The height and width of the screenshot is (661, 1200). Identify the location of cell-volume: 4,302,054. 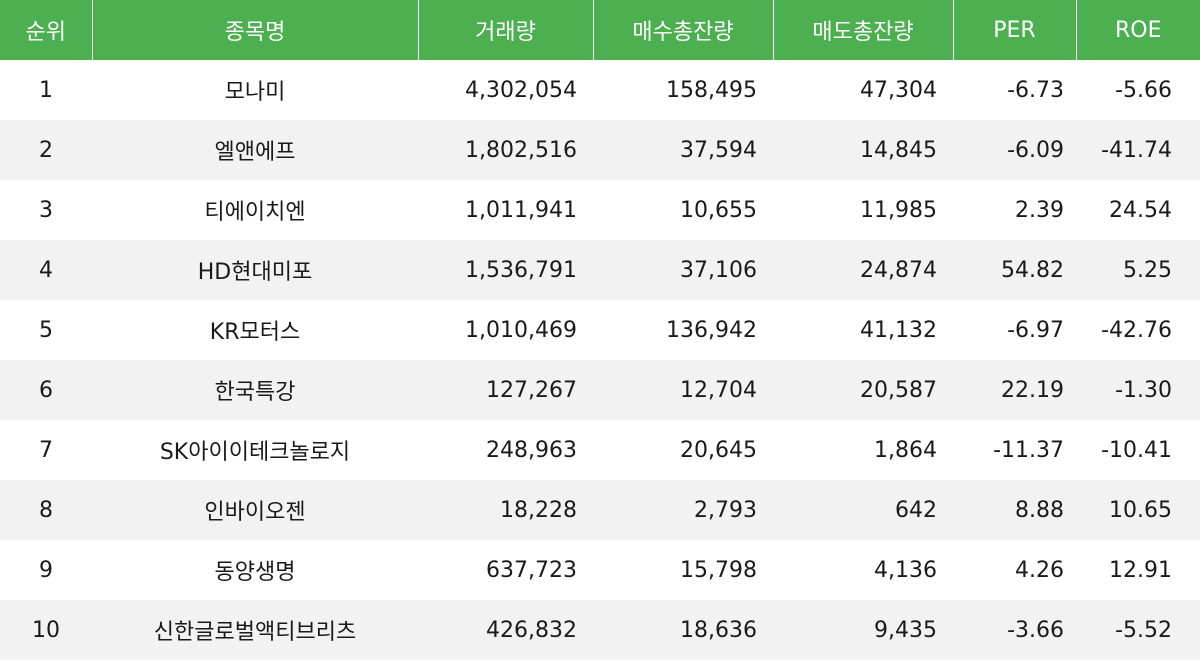
(505, 90).